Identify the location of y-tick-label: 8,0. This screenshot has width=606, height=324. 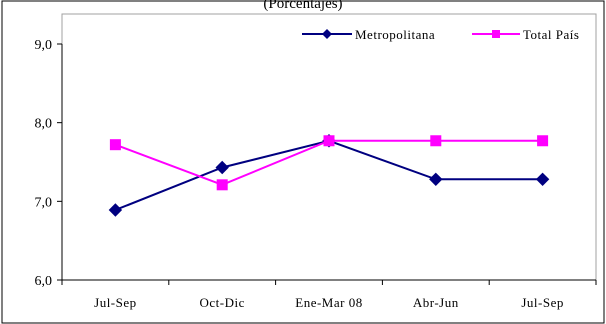
(44, 124).